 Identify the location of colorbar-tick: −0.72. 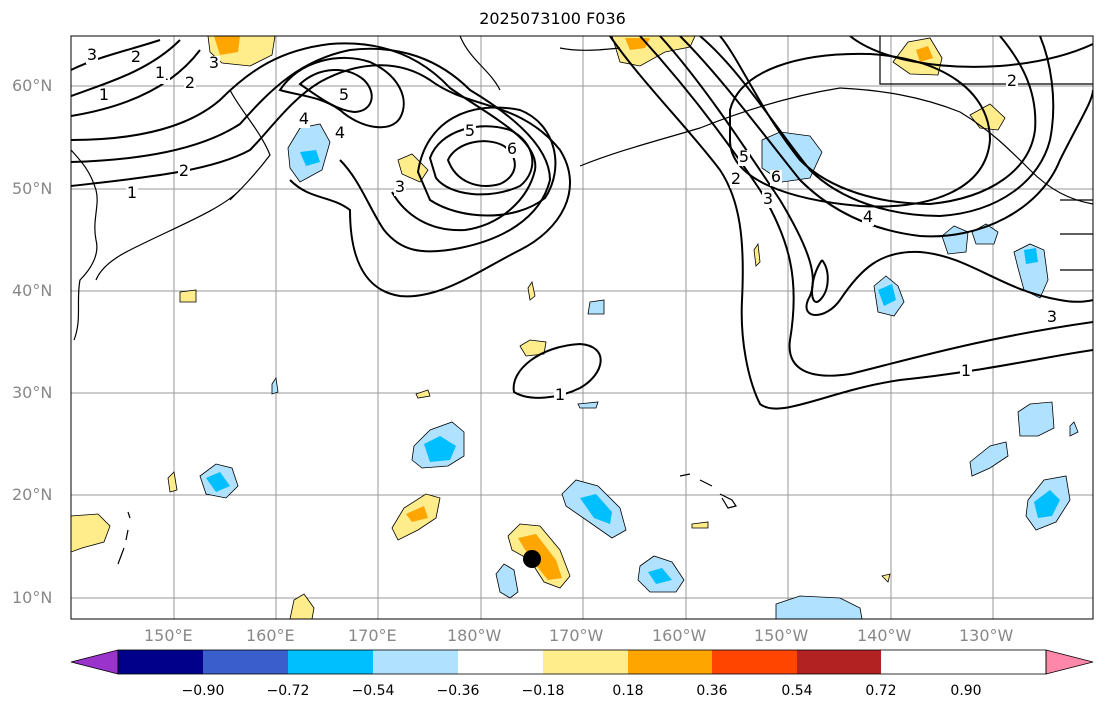
(288, 691).